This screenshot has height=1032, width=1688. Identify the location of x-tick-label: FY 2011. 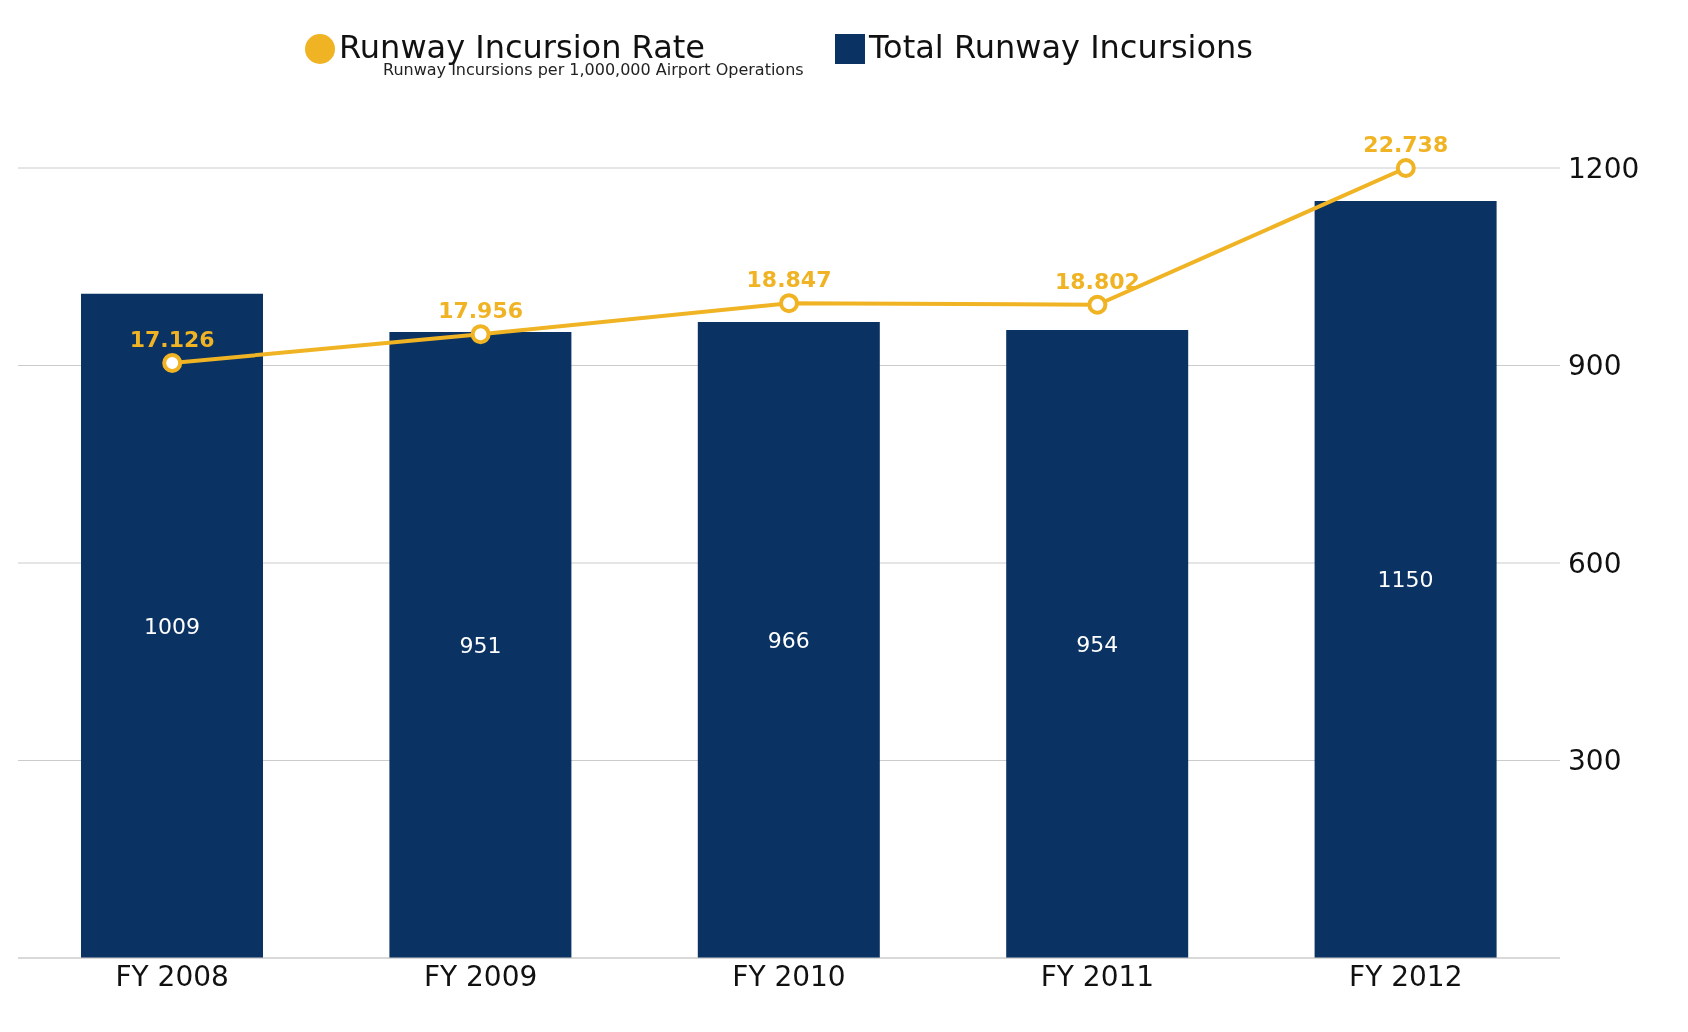
(1097, 976).